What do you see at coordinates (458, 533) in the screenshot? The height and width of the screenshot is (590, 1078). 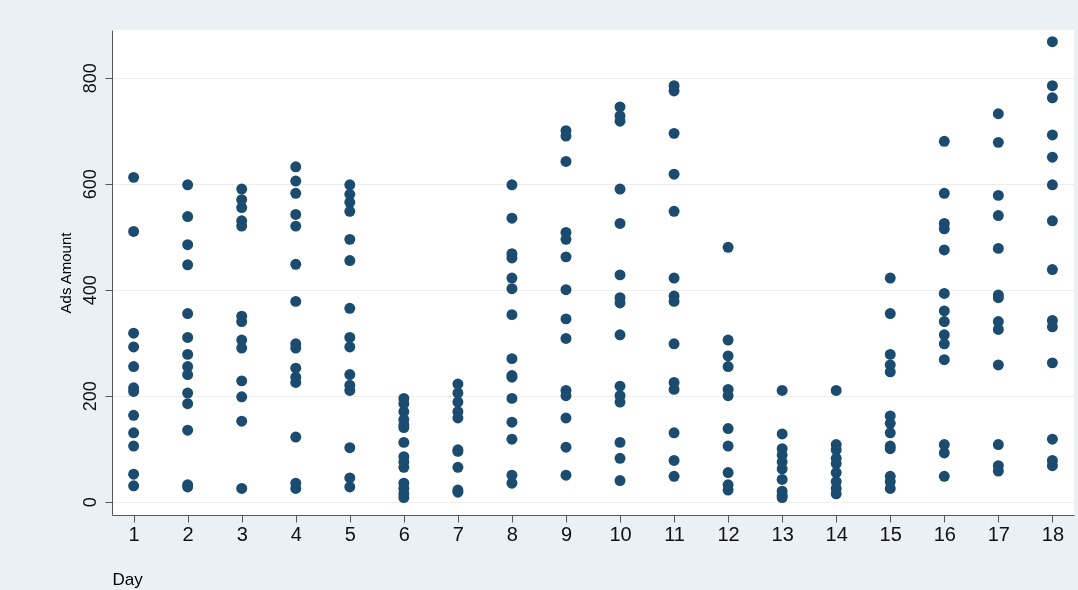 I see `x-tick-label: 7` at bounding box center [458, 533].